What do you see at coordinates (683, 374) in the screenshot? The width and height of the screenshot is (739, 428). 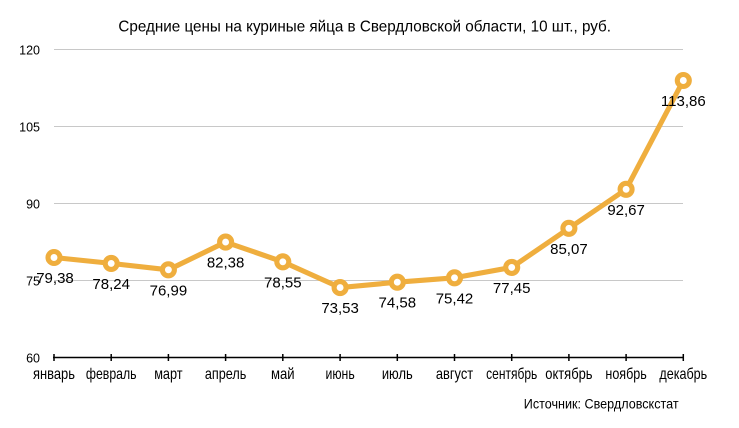 I see `svg-text: декабрь` at bounding box center [683, 374].